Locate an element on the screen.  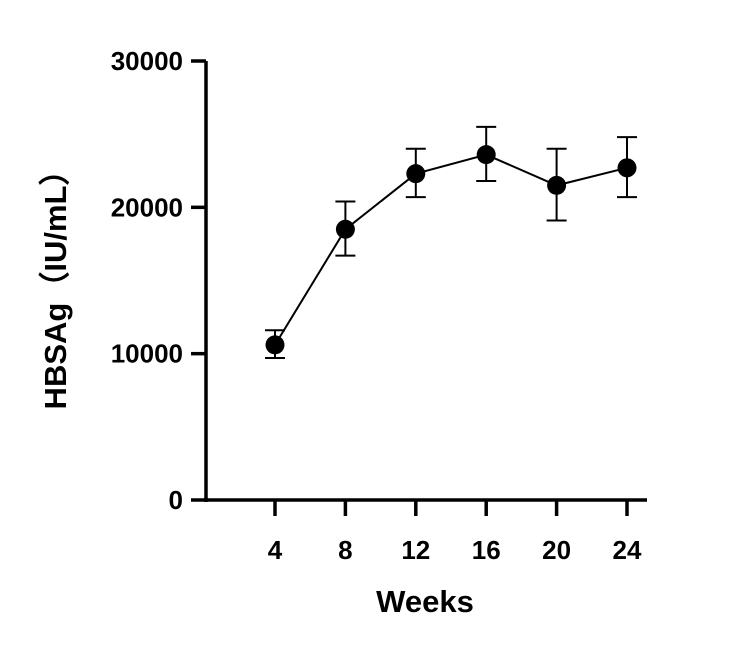
y-tick-label: 20000 is located at coordinates (147, 207).